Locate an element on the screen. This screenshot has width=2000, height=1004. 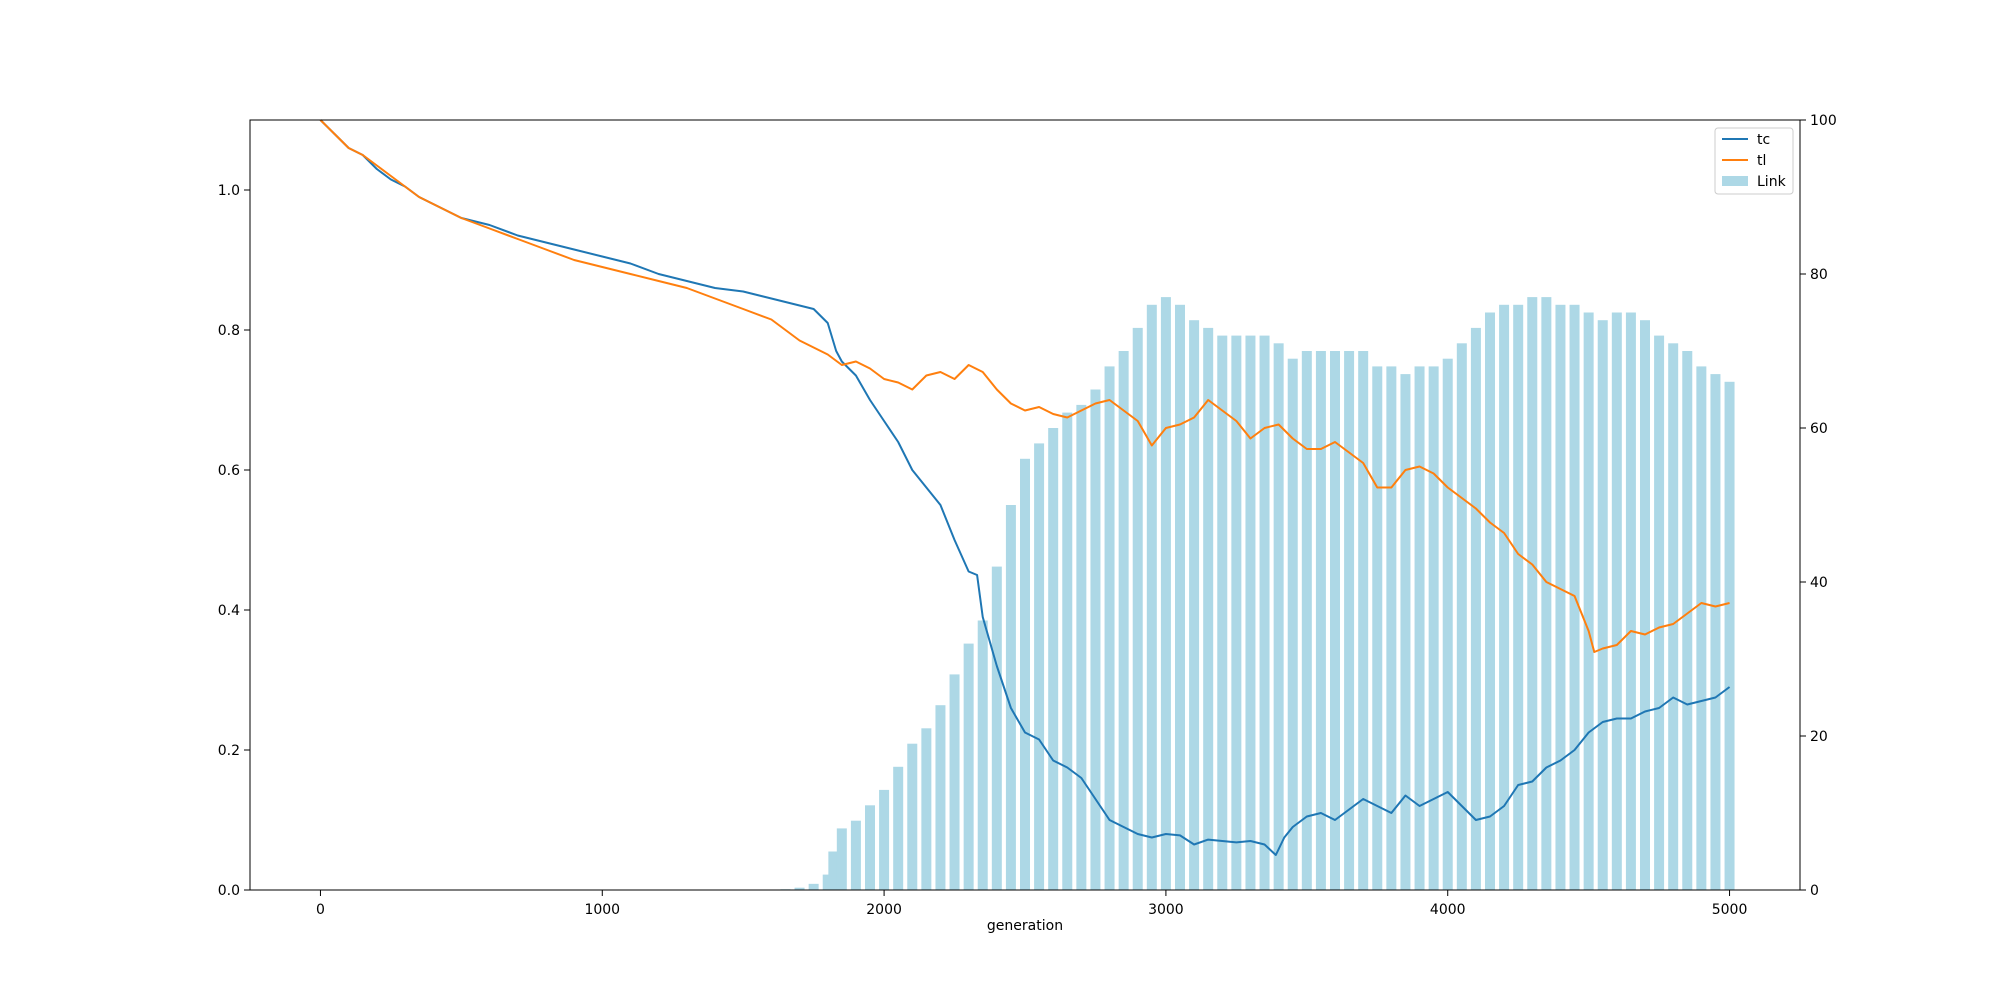
legend-link-swatch is located at coordinates (1735, 181).